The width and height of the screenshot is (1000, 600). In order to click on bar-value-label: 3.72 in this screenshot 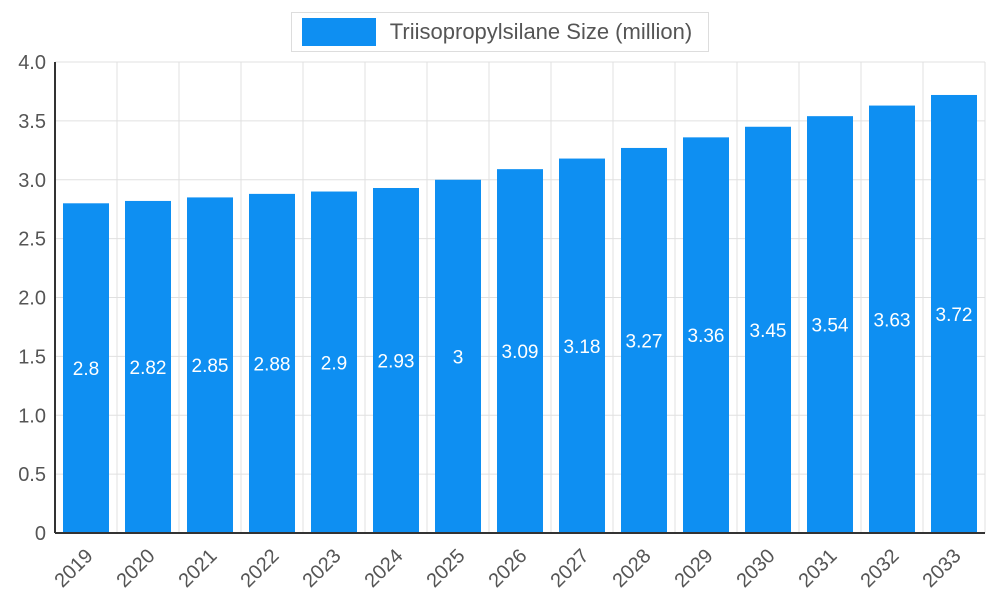, I will do `click(954, 315)`.